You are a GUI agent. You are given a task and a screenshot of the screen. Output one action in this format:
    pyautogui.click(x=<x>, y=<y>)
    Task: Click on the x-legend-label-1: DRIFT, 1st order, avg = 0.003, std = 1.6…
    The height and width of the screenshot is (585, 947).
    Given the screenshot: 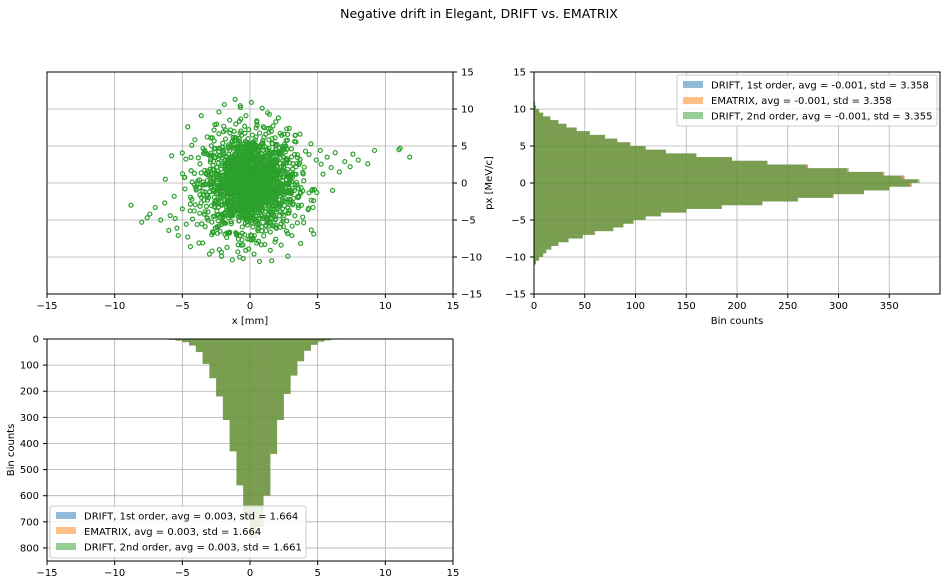 What is the action you would take?
    pyautogui.click(x=191, y=517)
    